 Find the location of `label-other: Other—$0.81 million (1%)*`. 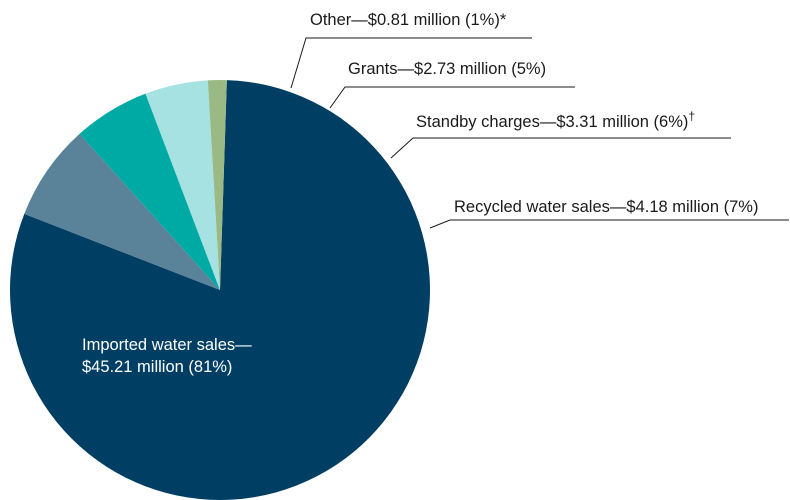

label-other: Other—$0.81 million (1%)* is located at coordinates (408, 20).